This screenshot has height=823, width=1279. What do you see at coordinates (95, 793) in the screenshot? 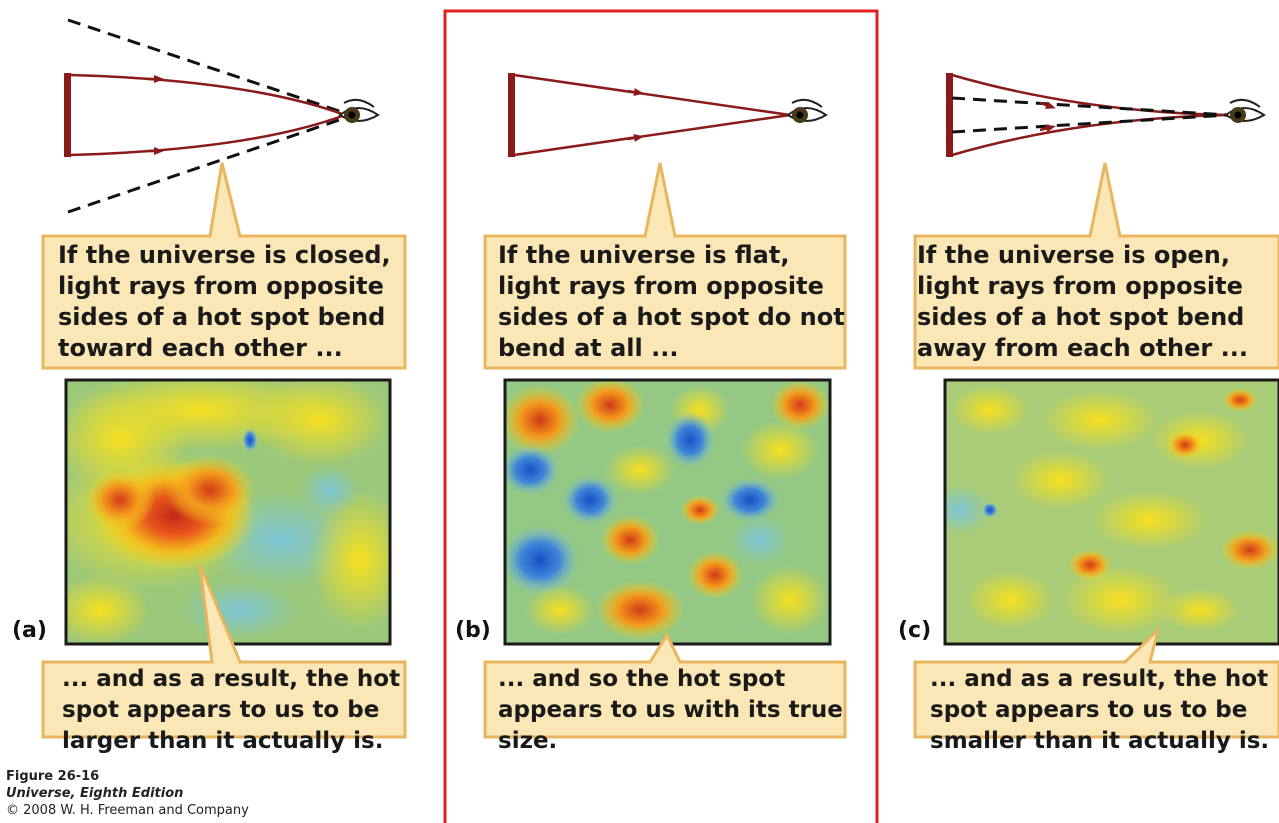
I see `book-title: Universe, Eighth Edition` at bounding box center [95, 793].